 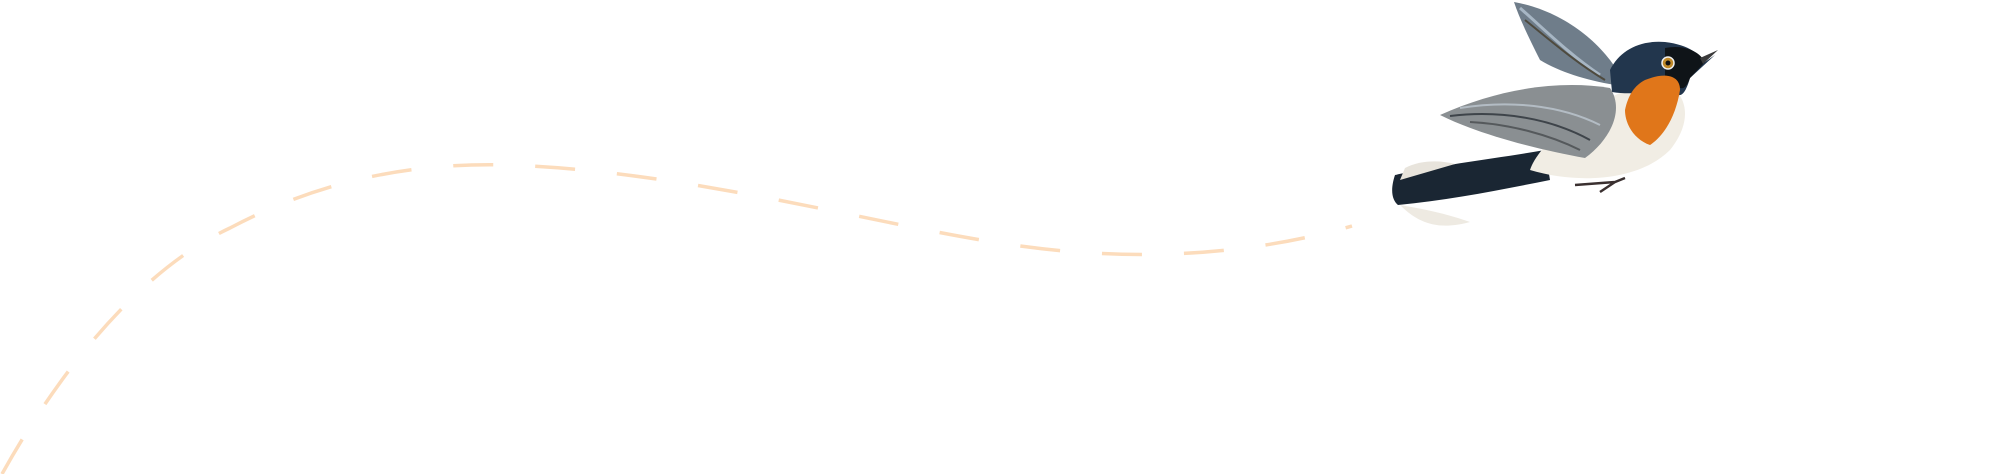 What do you see at coordinates (1600, 185) in the screenshot?
I see `bird-feet` at bounding box center [1600, 185].